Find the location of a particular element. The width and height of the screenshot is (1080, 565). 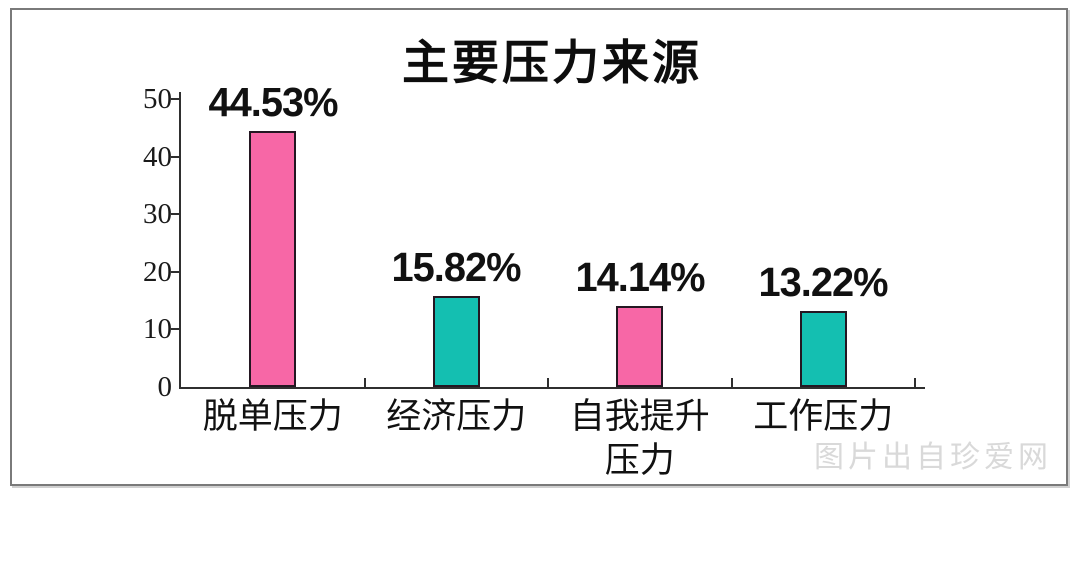

bar-value-label: 14.14% is located at coordinates (640, 276).